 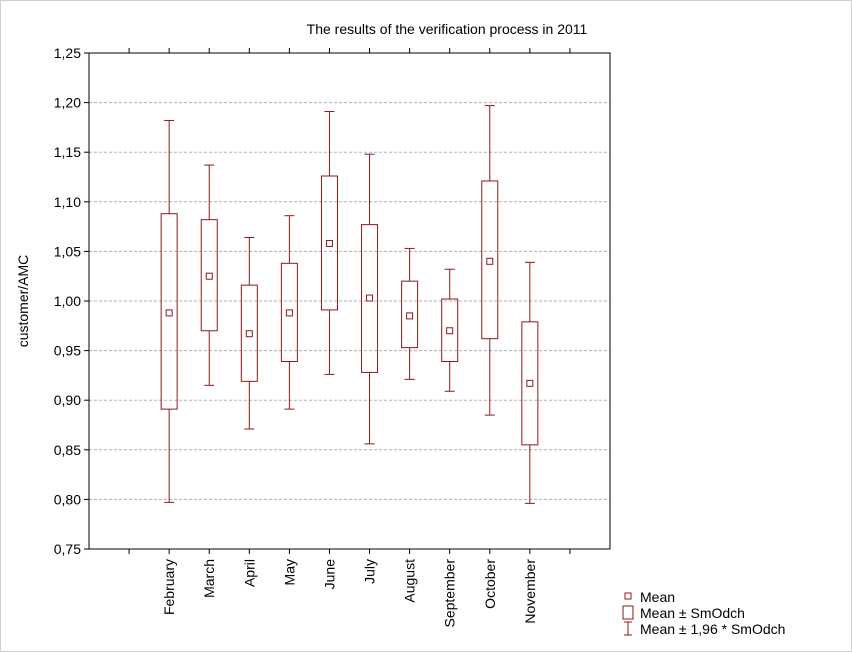 I want to click on legend-item-whisker: Mean ± 1,96 * SmOdch, so click(x=704, y=629).